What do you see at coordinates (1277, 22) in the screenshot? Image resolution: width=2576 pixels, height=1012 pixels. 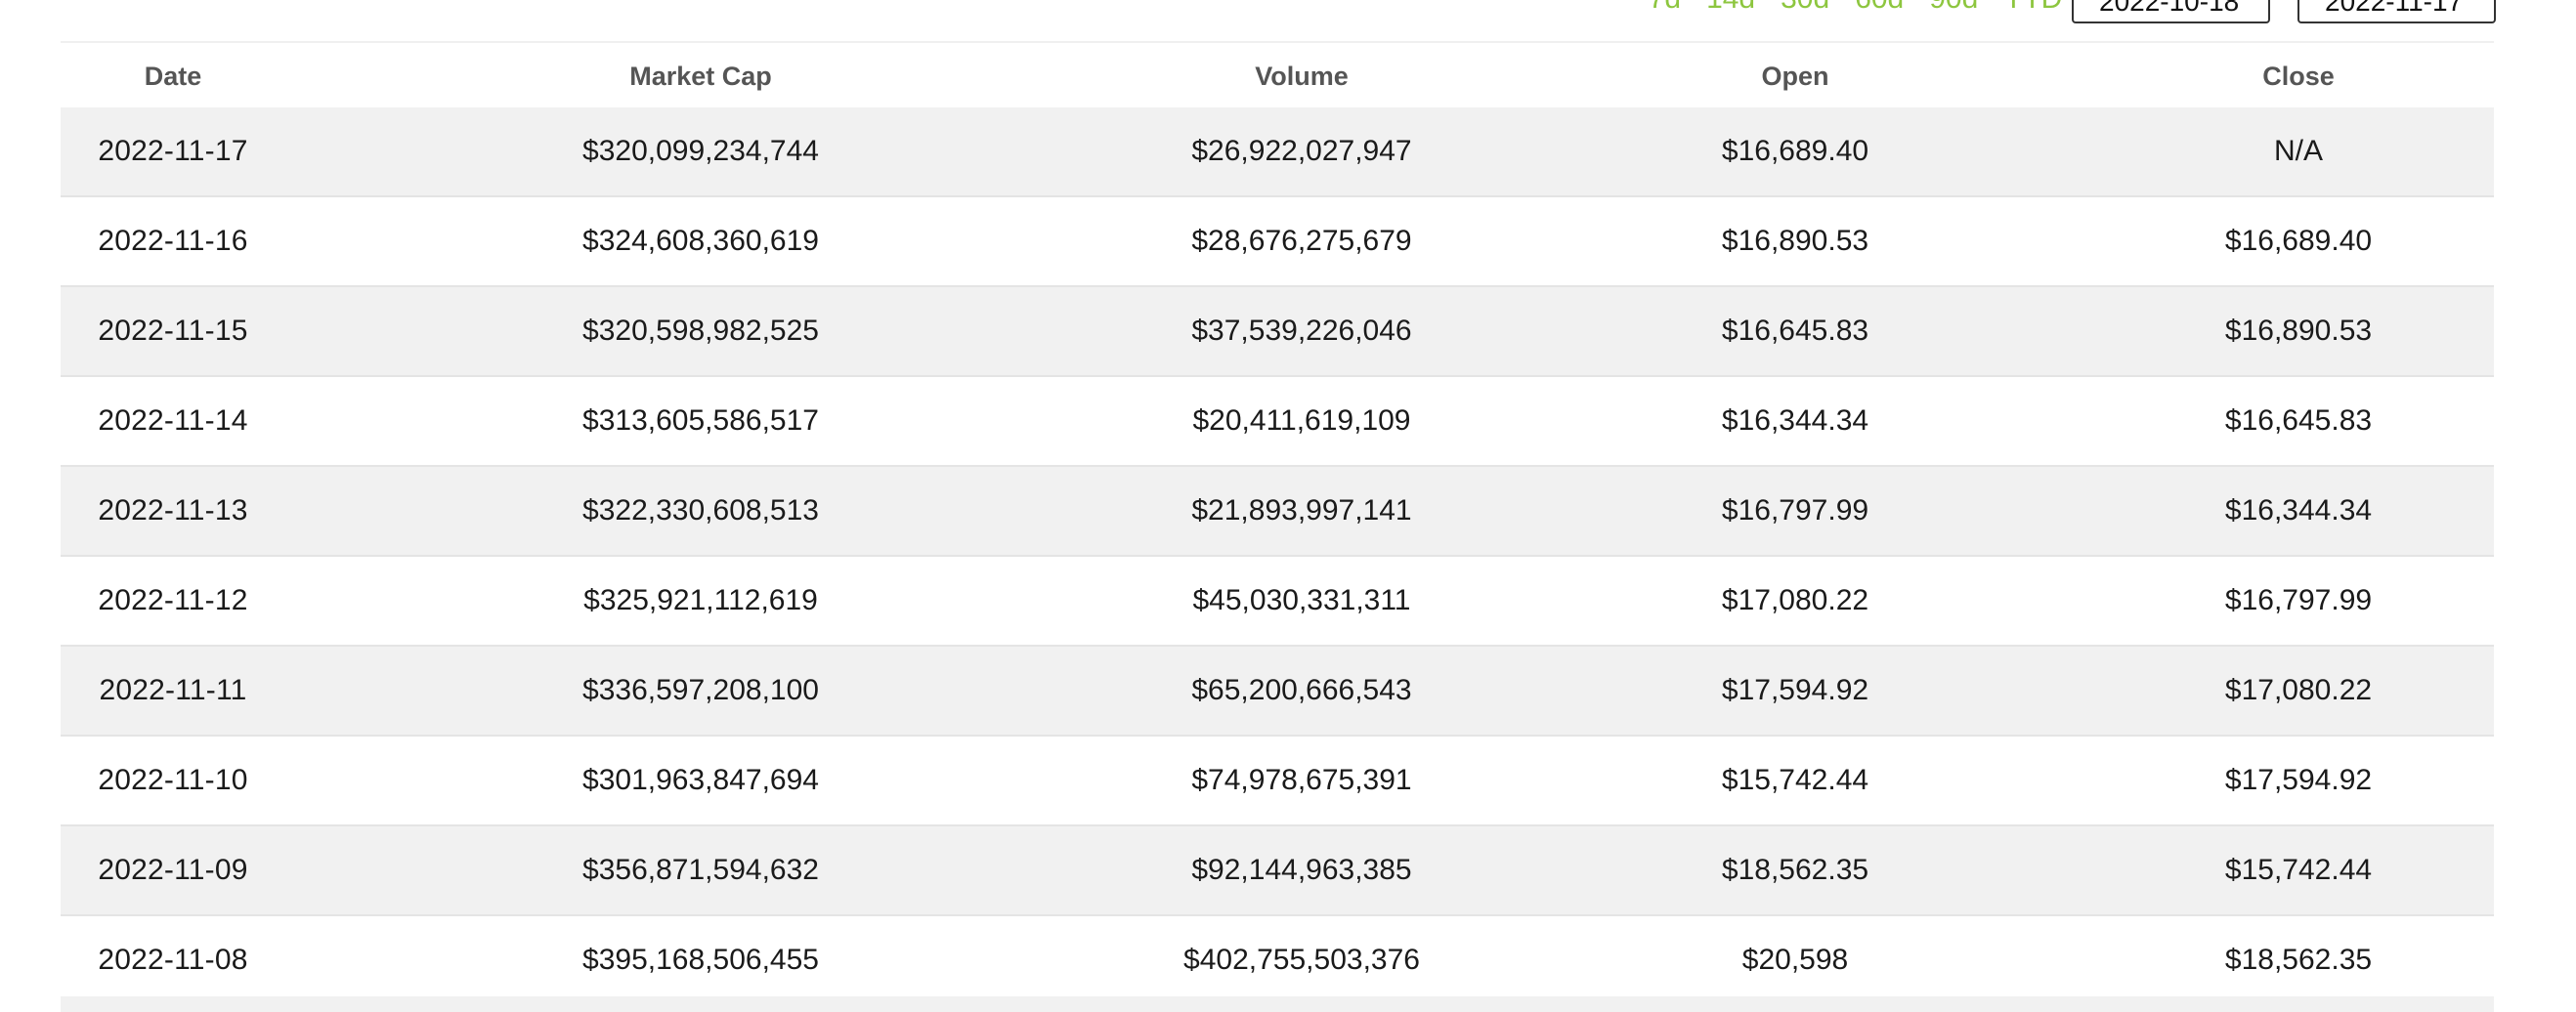 I see `range-toolbar` at bounding box center [1277, 22].